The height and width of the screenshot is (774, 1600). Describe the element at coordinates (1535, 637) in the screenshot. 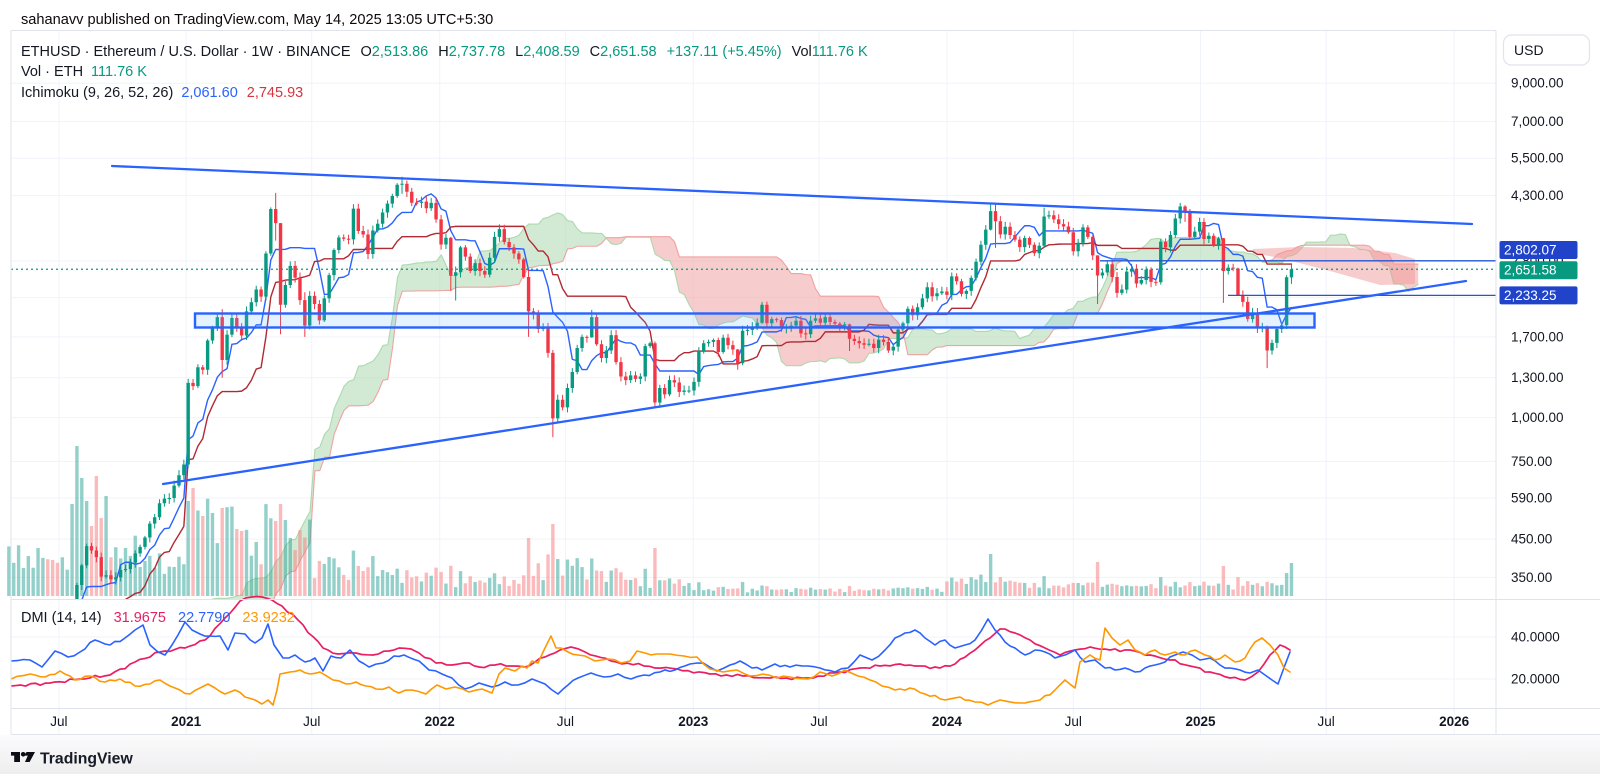

I see `svg-text: 40.0000` at that location.